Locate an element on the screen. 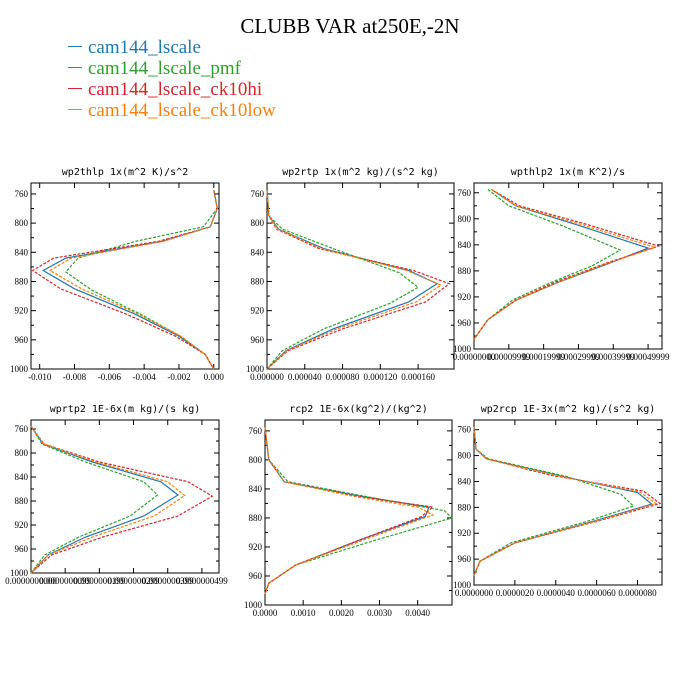 This screenshot has height=700, width=700. figure-title: CLUBB VAR at250E,-2N is located at coordinates (350, 26).